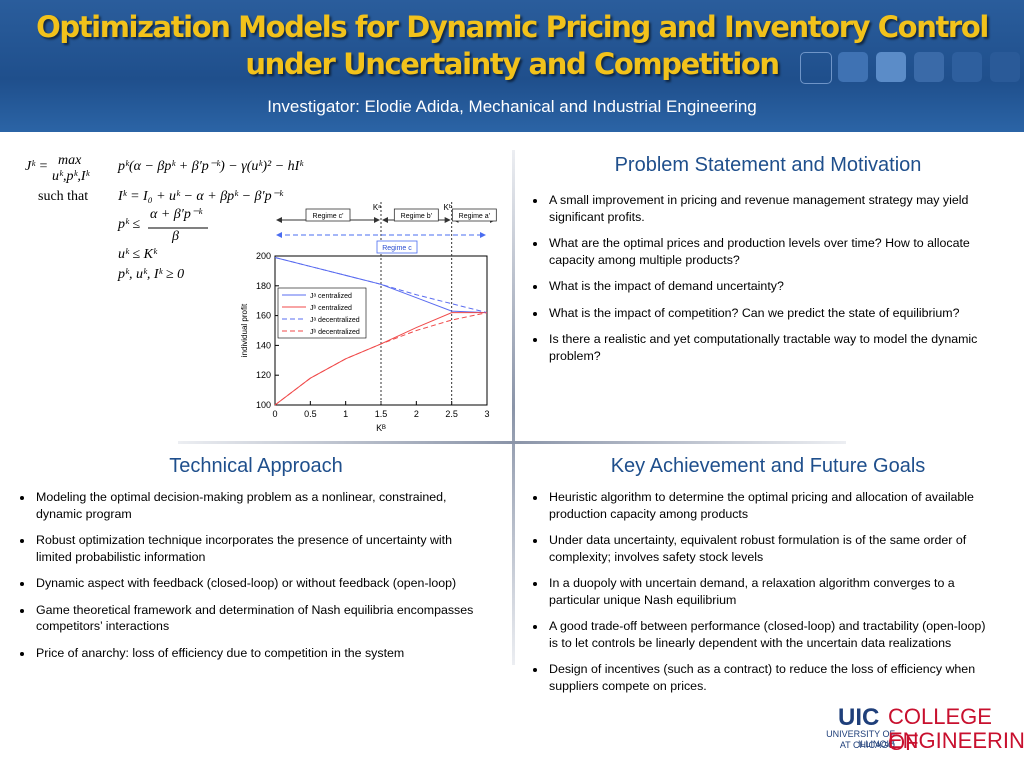 This screenshot has height=768, width=1024. I want to click on x-tick-label: 2.5, so click(451, 414).